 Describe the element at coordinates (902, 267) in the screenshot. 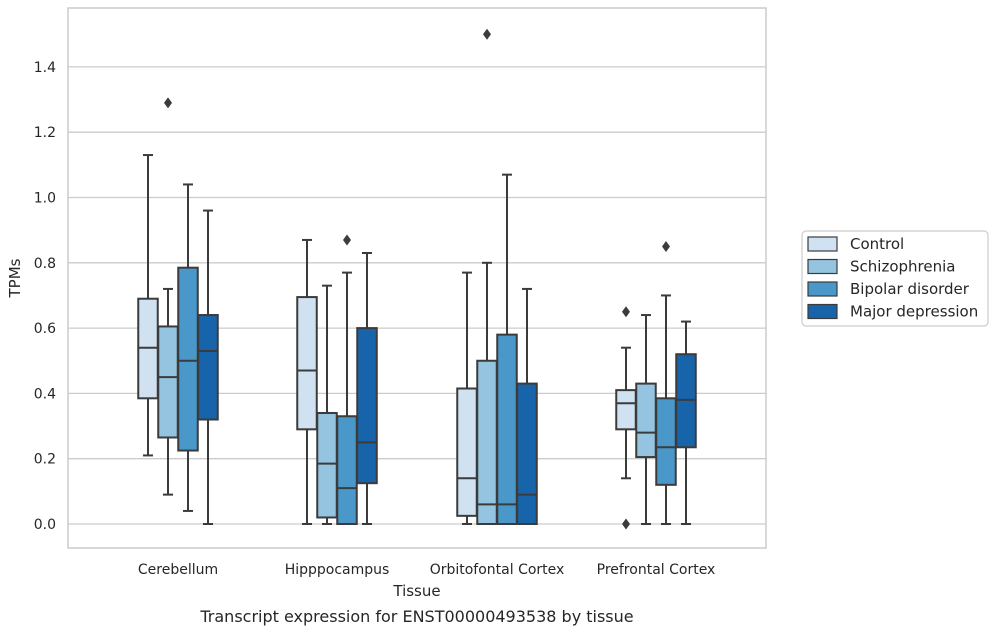

I see `legend-label: Schizophrenia` at that location.